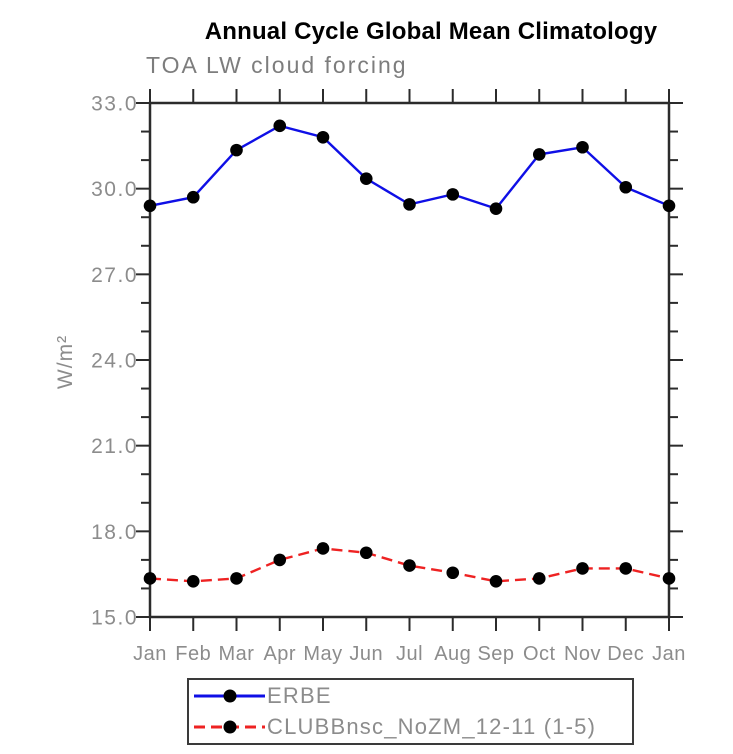  I want to click on x-tick-label: May, so click(322, 654).